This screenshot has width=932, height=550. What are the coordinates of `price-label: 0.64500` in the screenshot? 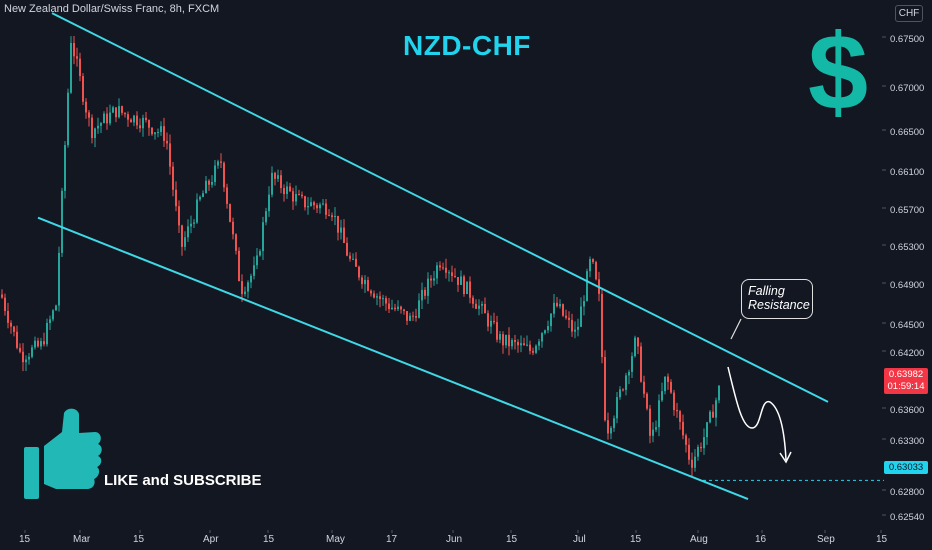 It's located at (907, 325).